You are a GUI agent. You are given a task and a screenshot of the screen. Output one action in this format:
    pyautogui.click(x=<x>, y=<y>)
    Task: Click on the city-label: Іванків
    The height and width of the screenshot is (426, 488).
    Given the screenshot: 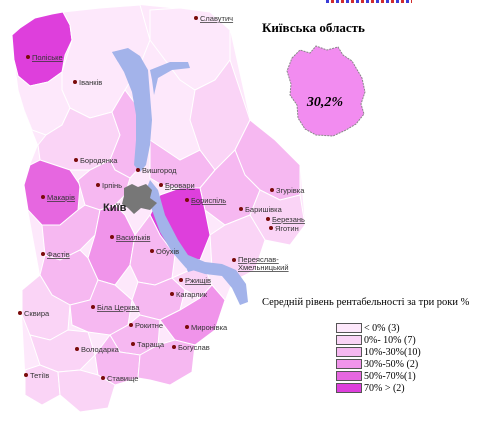 What is the action you would take?
    pyautogui.click(x=90, y=82)
    